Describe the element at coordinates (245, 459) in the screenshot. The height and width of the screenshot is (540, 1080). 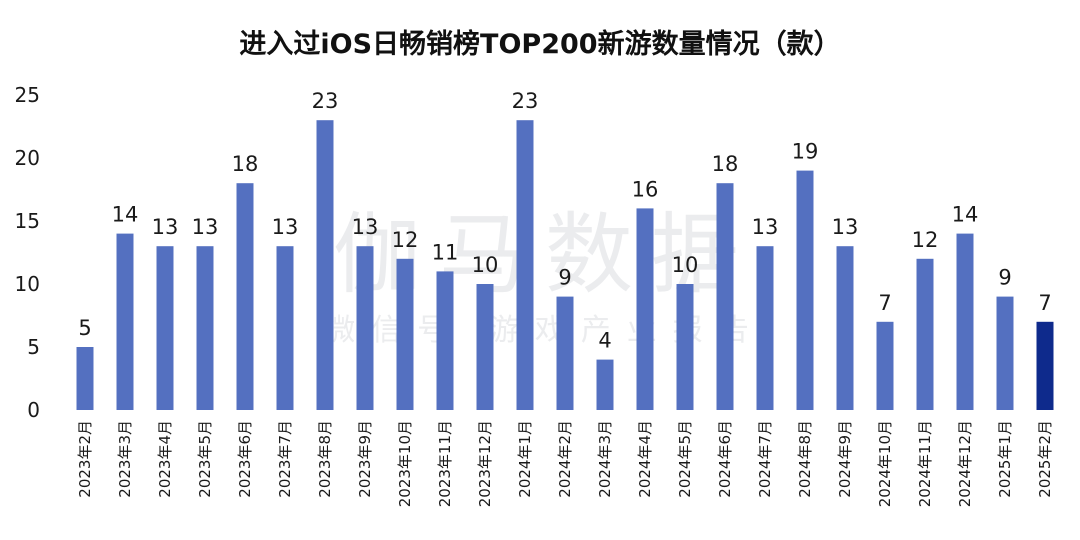
I see `x-tick-label: 2023年6月` at that location.